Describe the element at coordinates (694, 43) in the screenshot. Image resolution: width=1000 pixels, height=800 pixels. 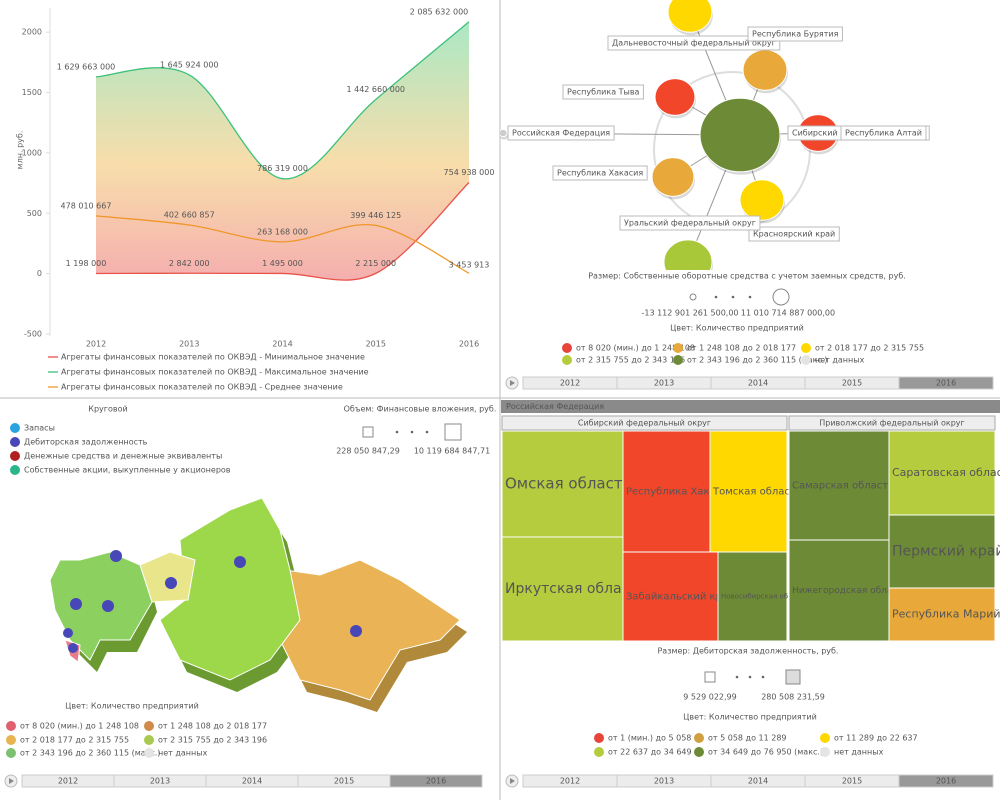
I see `node-label-box` at that location.